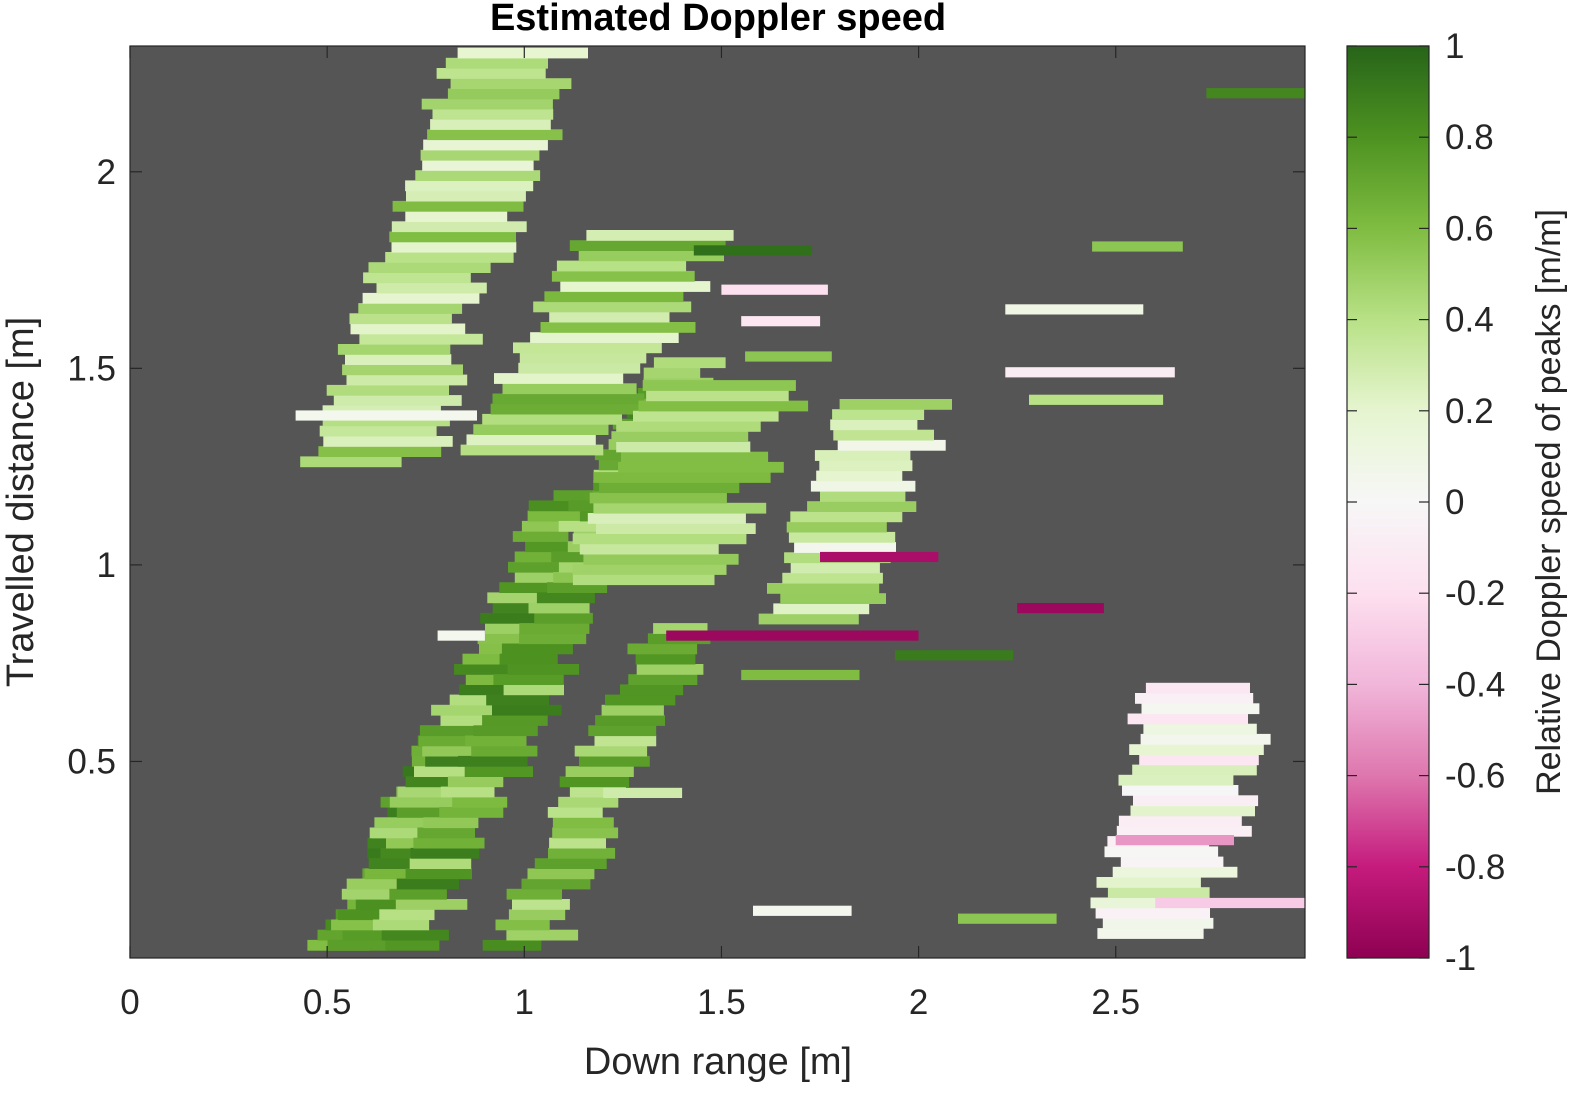 This screenshot has width=1595, height=1105. I want to click on colorbar-tick-label: 0, so click(1454, 502).